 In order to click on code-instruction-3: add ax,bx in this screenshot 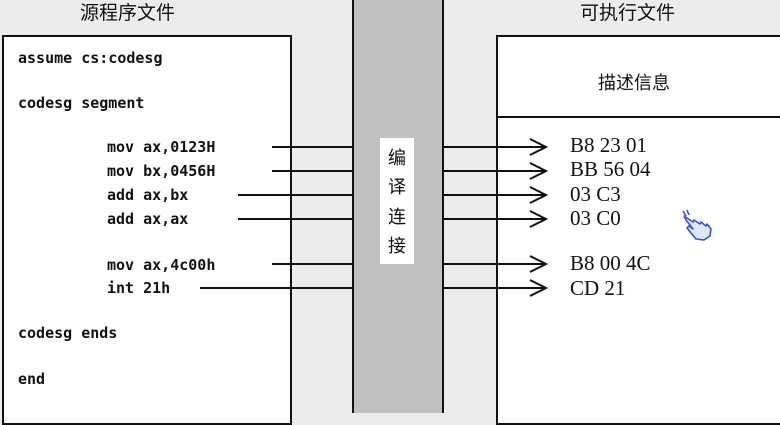, I will do `click(148, 195)`.